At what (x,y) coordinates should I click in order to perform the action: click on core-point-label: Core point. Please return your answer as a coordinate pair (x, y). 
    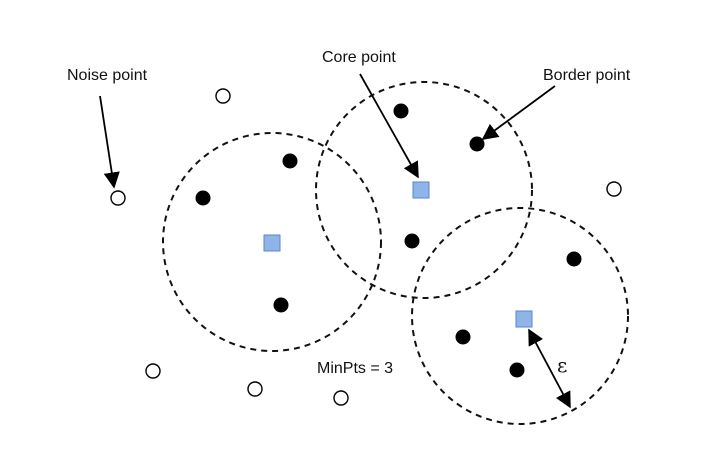
    Looking at the image, I should click on (359, 57).